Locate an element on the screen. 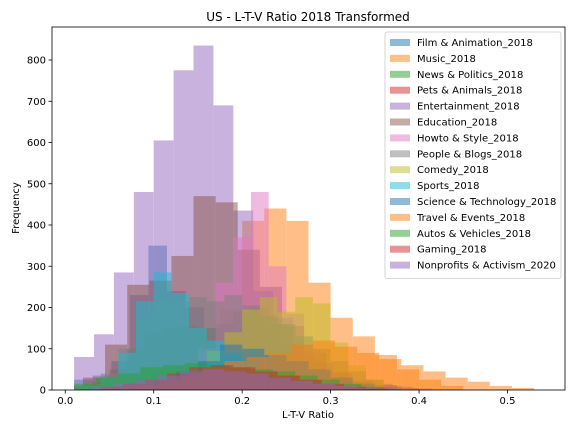 This screenshot has width=576, height=432. y-tick-label: 500 is located at coordinates (36, 184).